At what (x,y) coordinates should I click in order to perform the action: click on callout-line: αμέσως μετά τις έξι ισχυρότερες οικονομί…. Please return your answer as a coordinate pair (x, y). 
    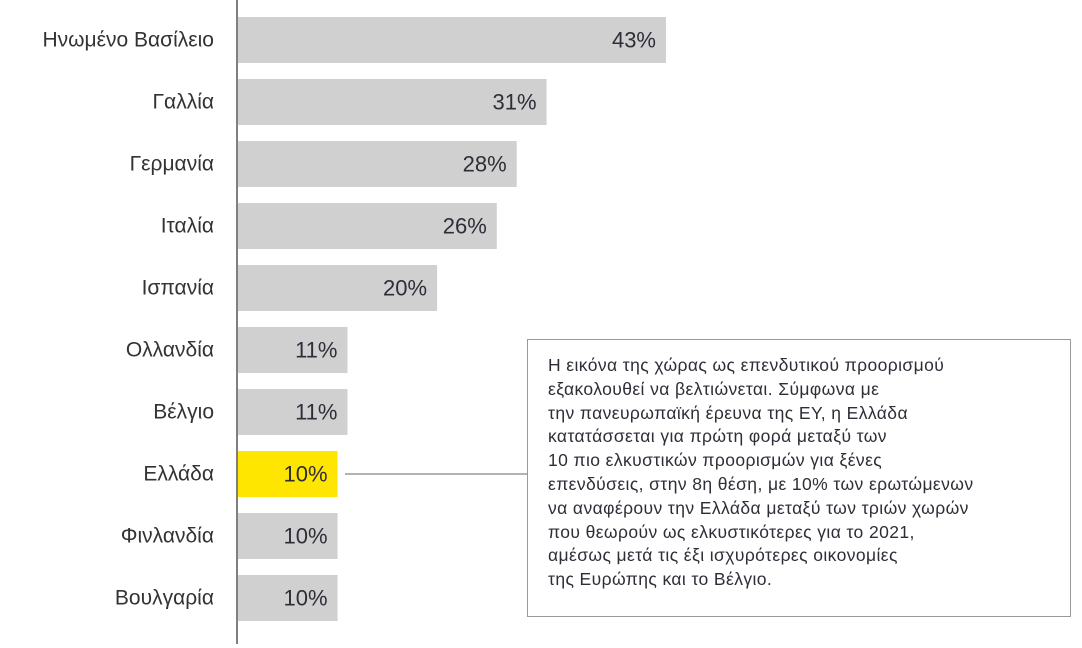
    Looking at the image, I should click on (723, 555).